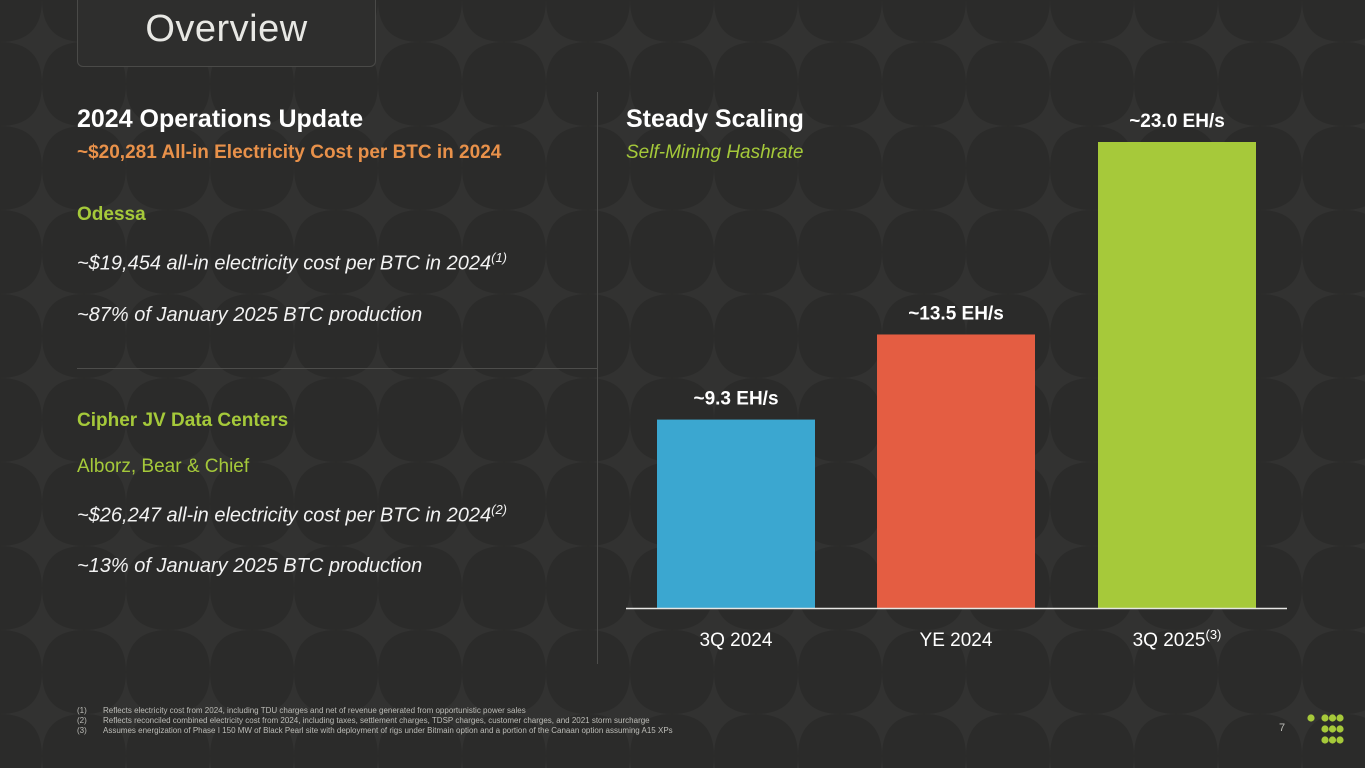 The height and width of the screenshot is (768, 1365). What do you see at coordinates (111, 214) in the screenshot?
I see `odessa-title: Odessa` at bounding box center [111, 214].